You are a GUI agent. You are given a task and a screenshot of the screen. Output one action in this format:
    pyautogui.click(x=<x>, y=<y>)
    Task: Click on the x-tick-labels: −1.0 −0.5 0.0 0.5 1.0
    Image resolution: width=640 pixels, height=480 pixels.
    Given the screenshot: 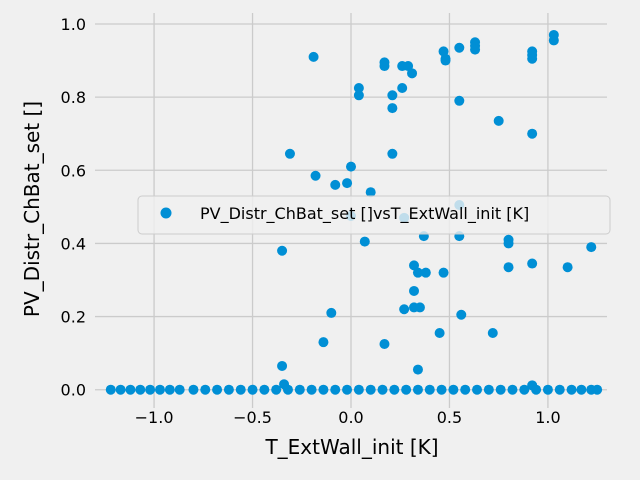 What is the action you would take?
    pyautogui.click(x=348, y=417)
    